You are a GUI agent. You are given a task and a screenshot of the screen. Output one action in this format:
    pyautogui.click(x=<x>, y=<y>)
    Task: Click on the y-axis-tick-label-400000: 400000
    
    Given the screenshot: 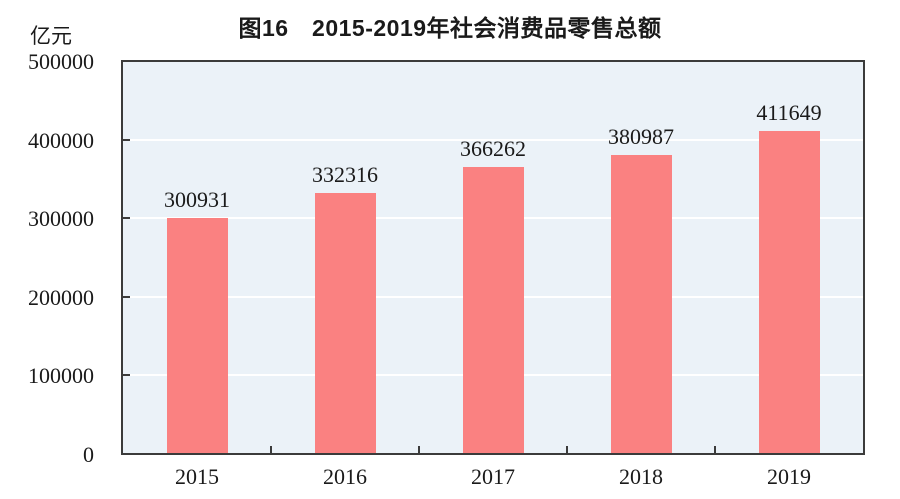 What is the action you would take?
    pyautogui.click(x=61, y=140)
    